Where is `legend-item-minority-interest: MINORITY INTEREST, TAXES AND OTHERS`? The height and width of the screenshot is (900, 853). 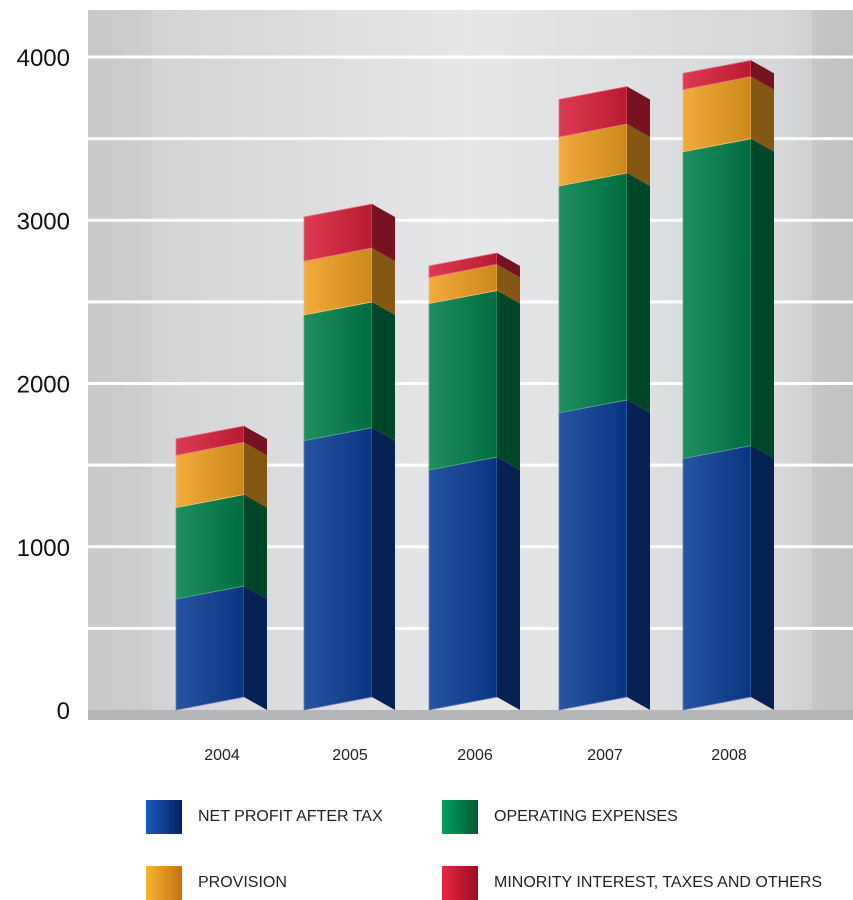
legend-item-minority-interest: MINORITY INTEREST, TAXES AND OTHERS is located at coordinates (632, 883).